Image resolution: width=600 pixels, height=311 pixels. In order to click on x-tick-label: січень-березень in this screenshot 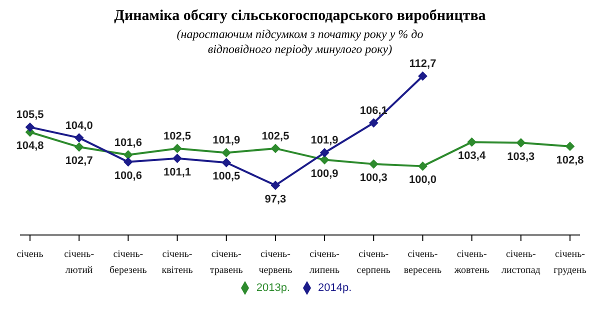, I will do `click(129, 262)`.